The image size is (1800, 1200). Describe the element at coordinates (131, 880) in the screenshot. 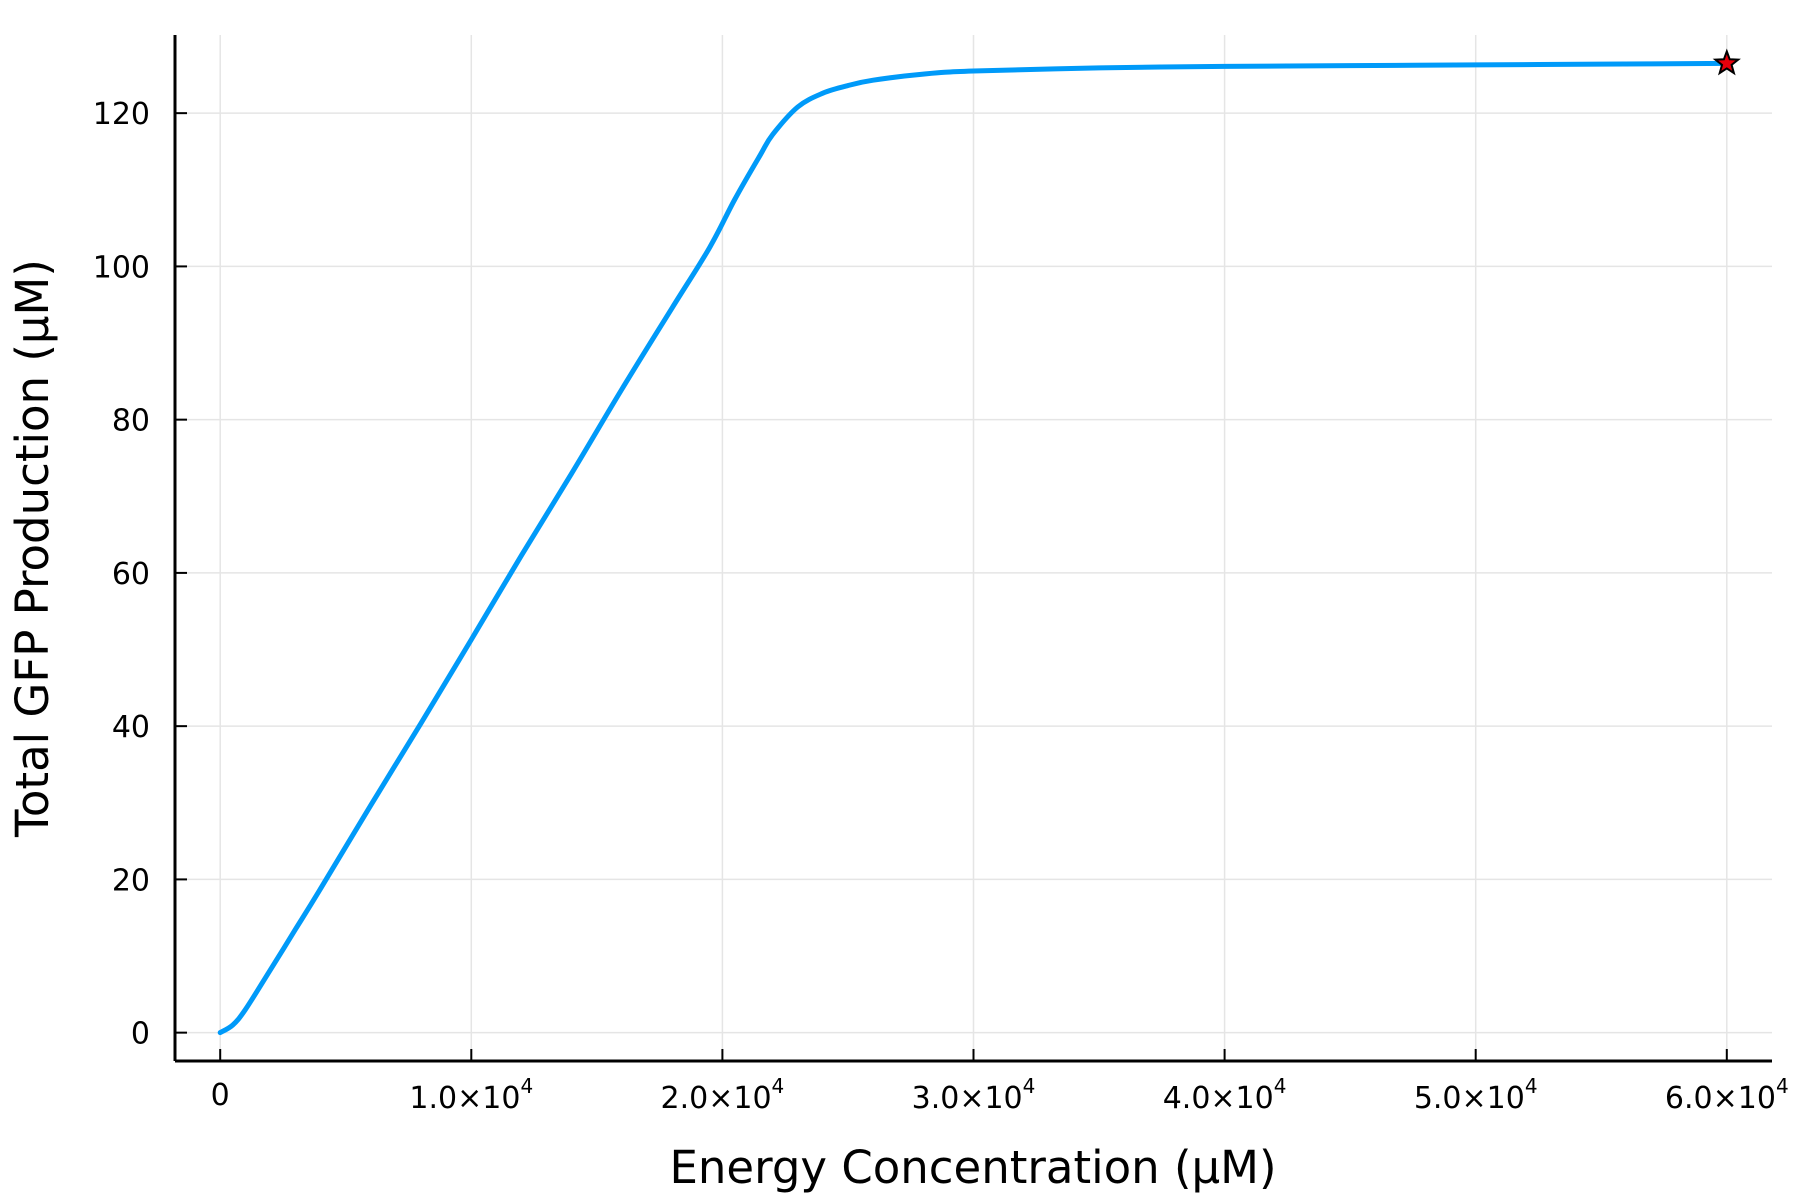

I see `y-tick-label: 20` at that location.